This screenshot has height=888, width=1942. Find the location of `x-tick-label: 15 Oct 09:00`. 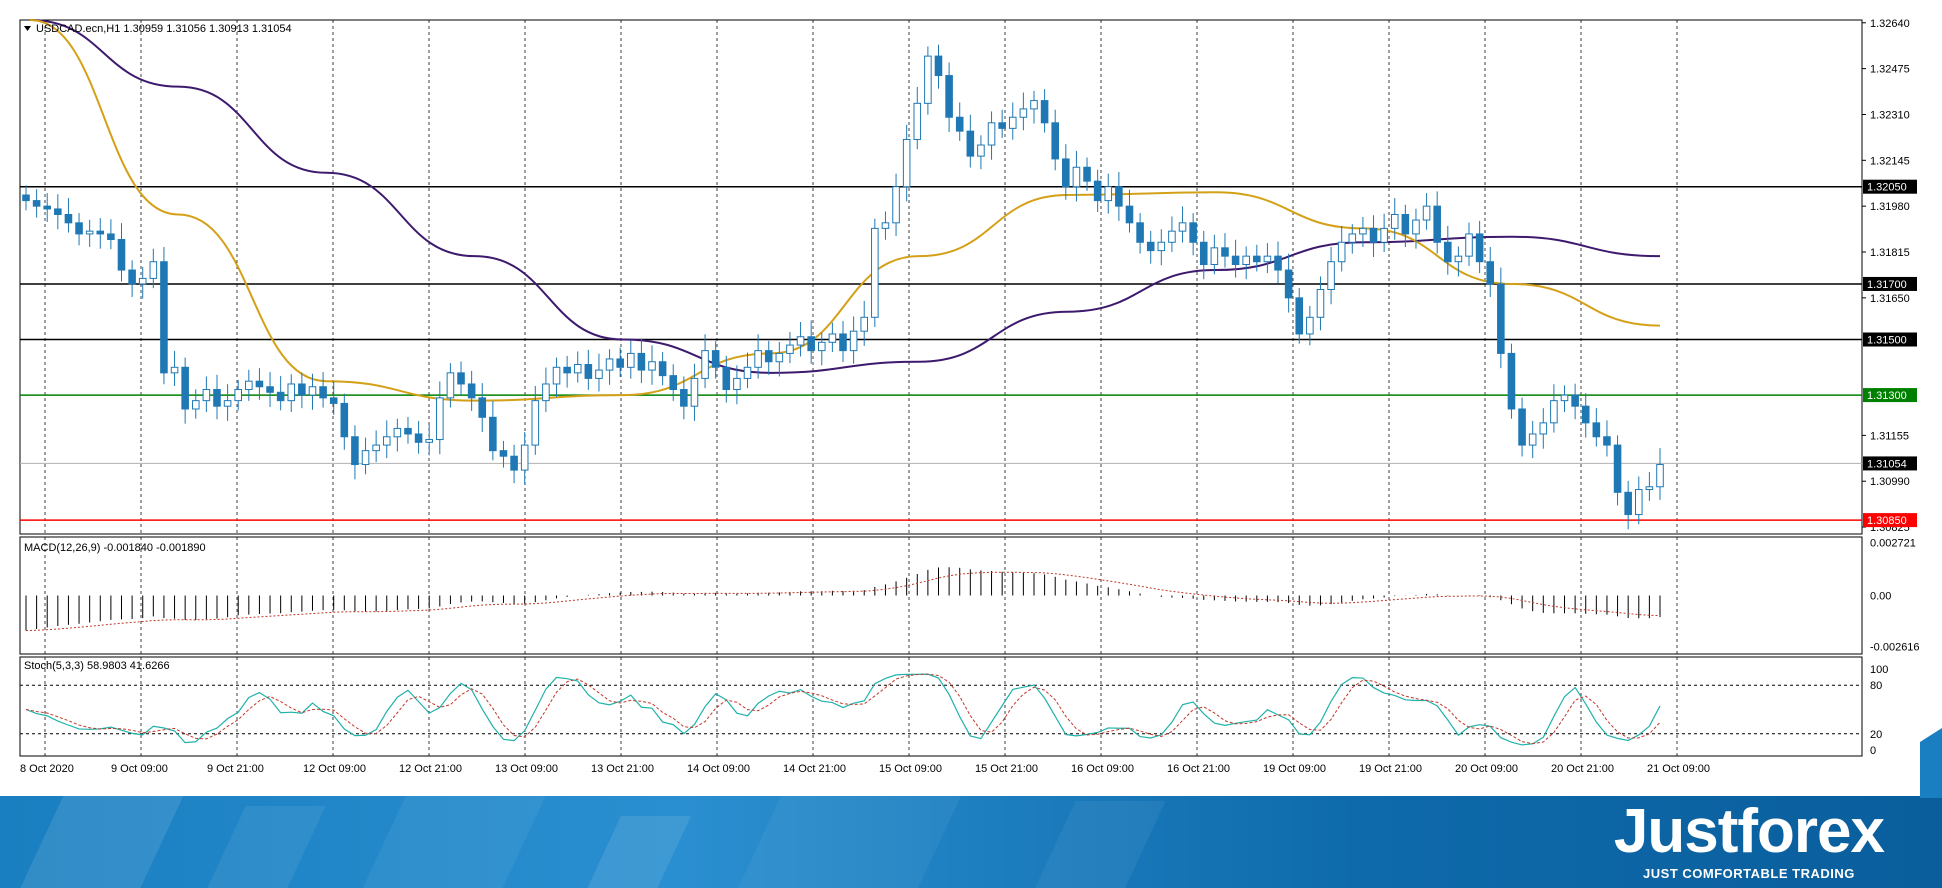

x-tick-label: 15 Oct 09:00 is located at coordinates (910, 769).